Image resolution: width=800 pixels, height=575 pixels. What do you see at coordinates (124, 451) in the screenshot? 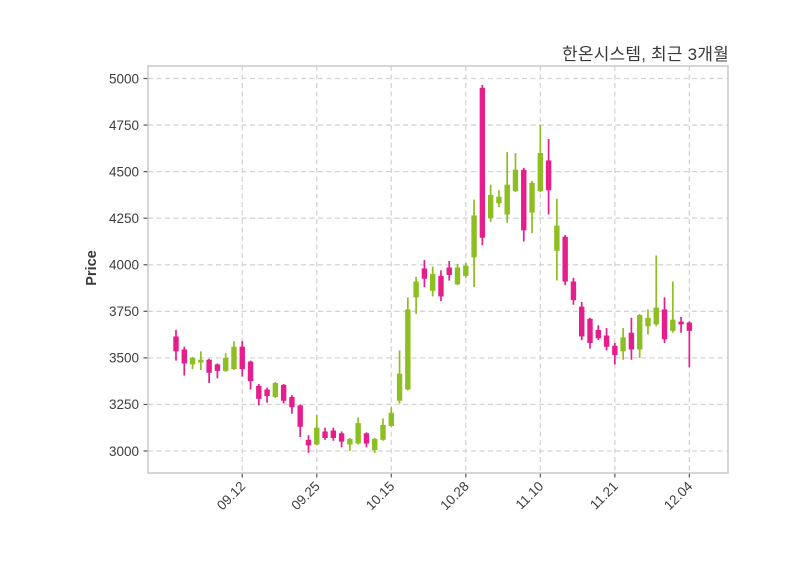
I see `y-tick-label: 3000` at bounding box center [124, 451].